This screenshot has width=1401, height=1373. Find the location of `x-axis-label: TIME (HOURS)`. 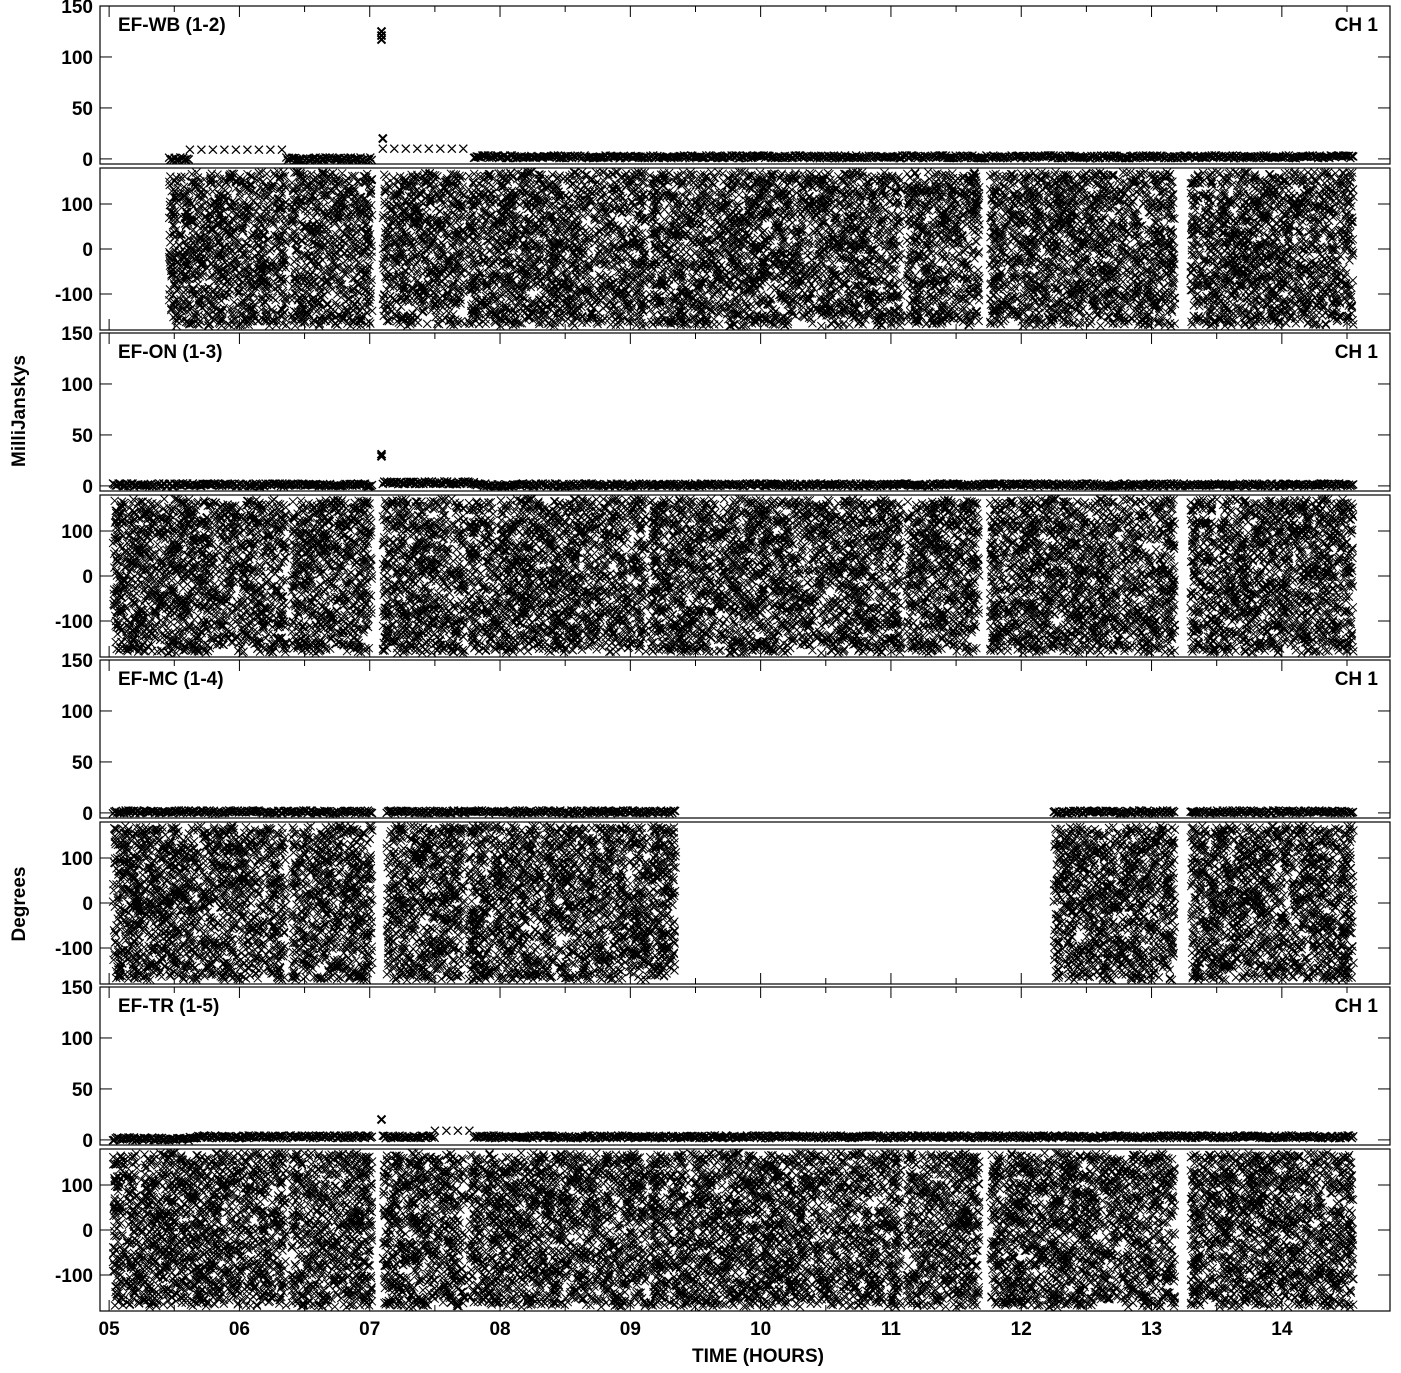

x-axis-label: TIME (HOURS) is located at coordinates (758, 1356).